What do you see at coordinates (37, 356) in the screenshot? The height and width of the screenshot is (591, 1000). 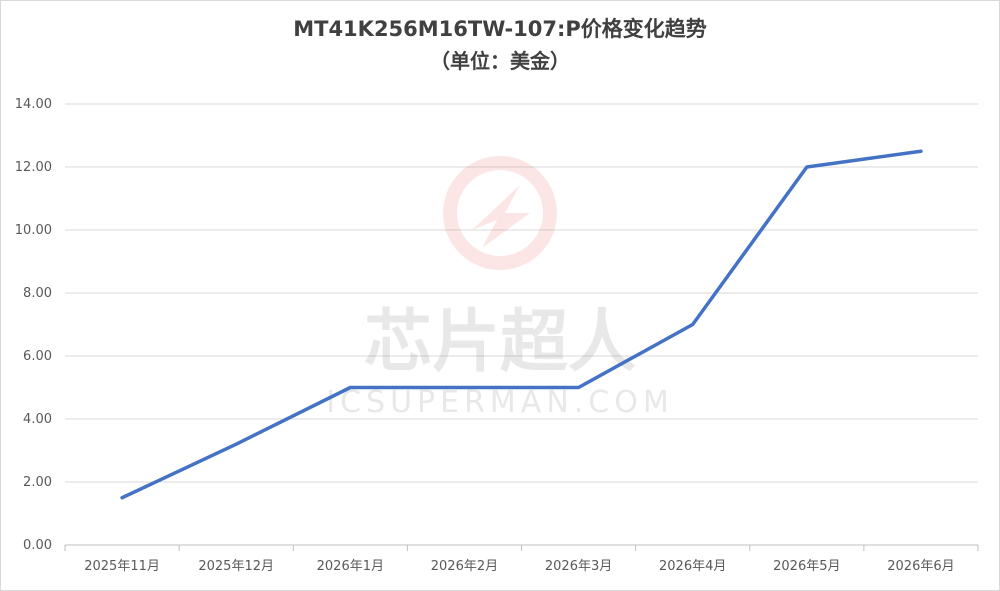 I see `y-tick-label: 6.00` at bounding box center [37, 356].